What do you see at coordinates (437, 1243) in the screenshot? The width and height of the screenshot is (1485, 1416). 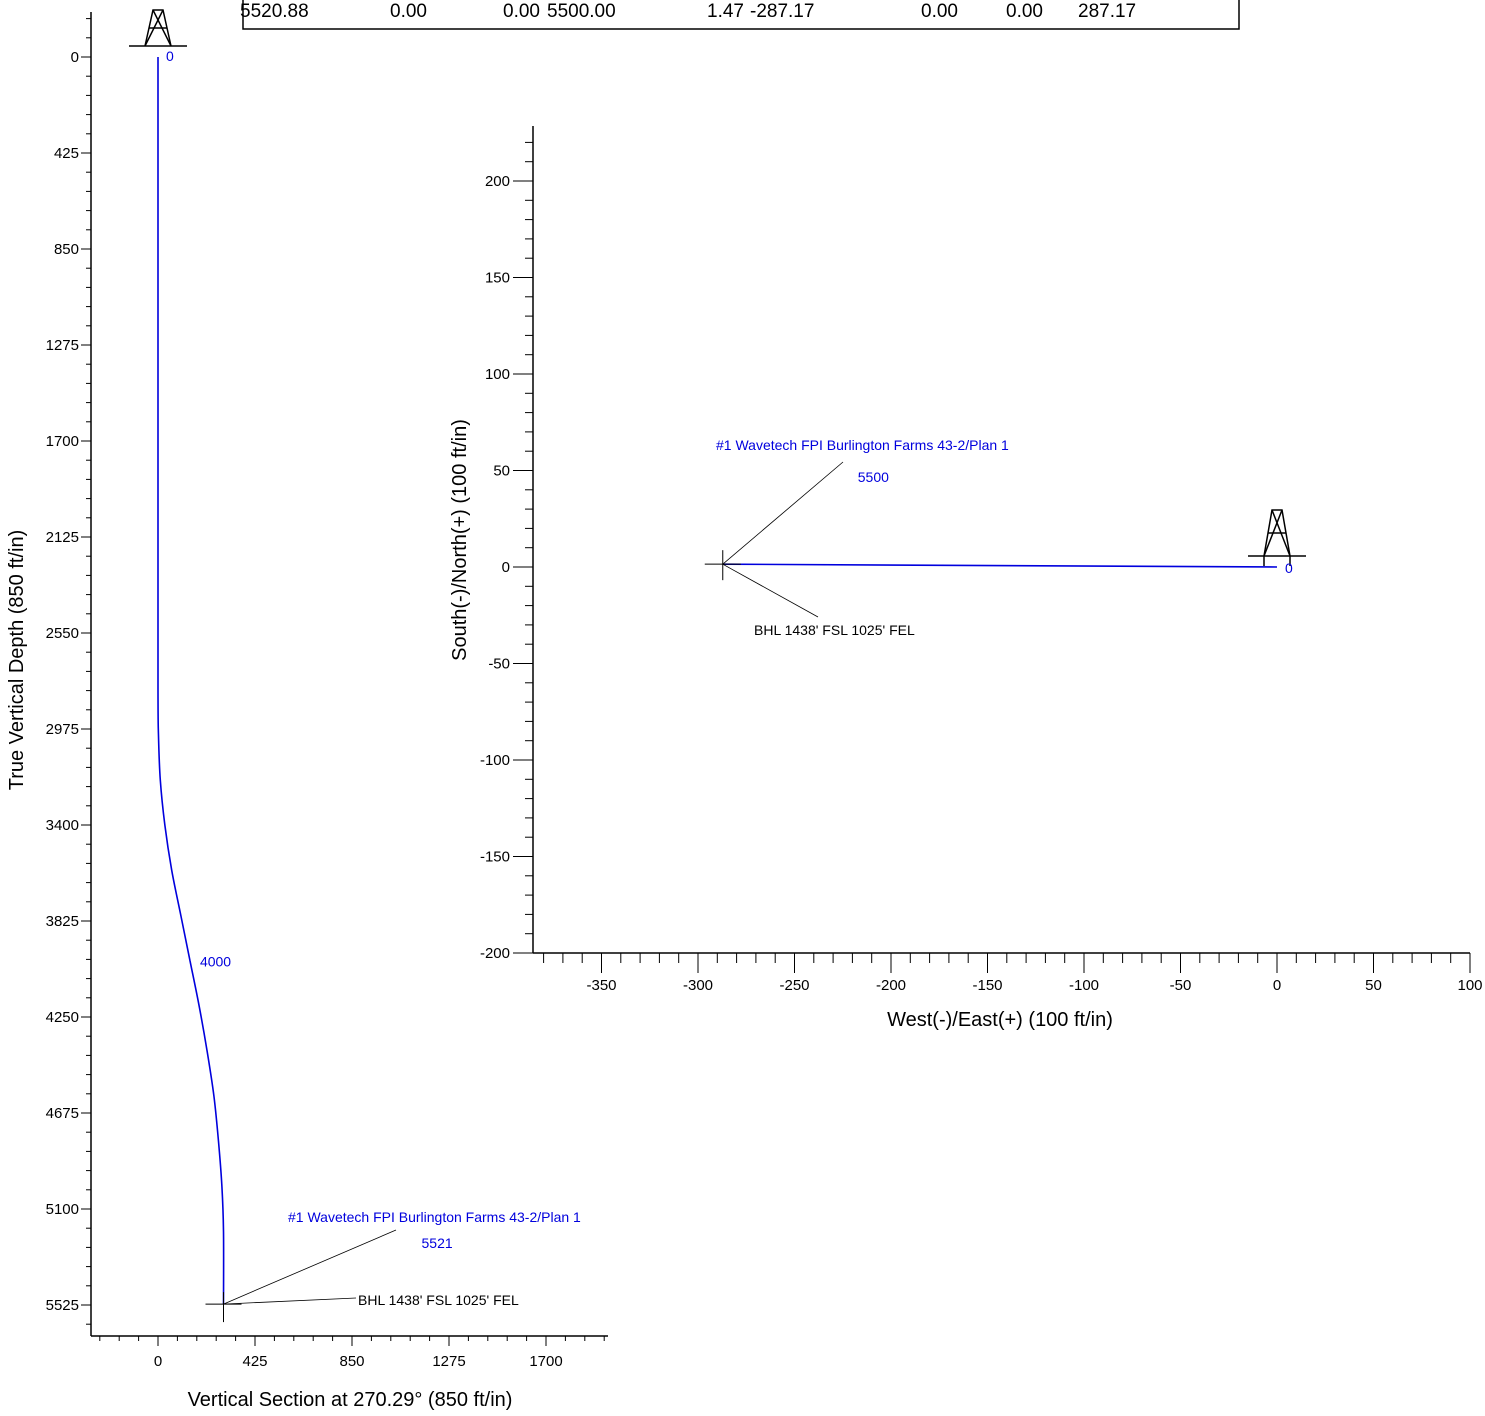 I see `vs-md-label: 5521` at bounding box center [437, 1243].